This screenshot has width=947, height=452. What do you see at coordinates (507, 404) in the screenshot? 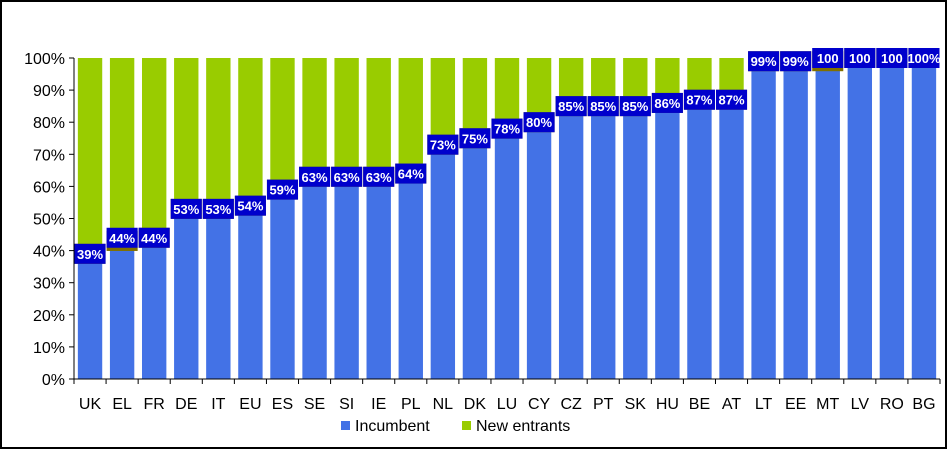
I see `x-tick-label: LU` at bounding box center [507, 404].